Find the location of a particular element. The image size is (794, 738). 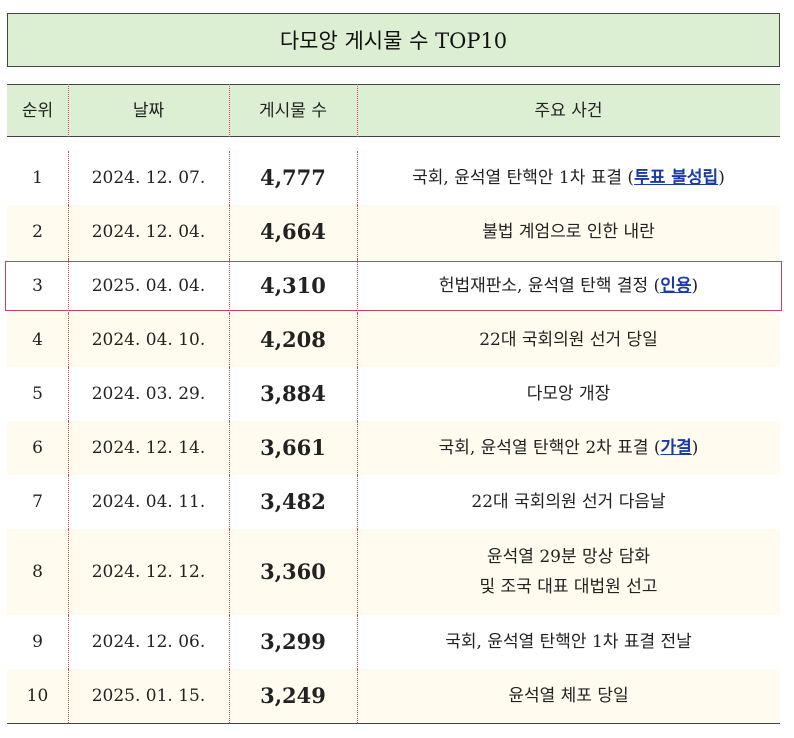

event-text: 22대 국회의원 선거 당일 is located at coordinates (568, 340).